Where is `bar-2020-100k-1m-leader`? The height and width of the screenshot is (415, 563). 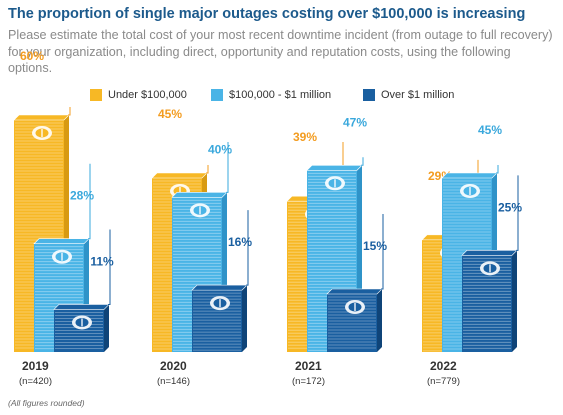 bar-2020-100k-1m-leader is located at coordinates (227, 167).